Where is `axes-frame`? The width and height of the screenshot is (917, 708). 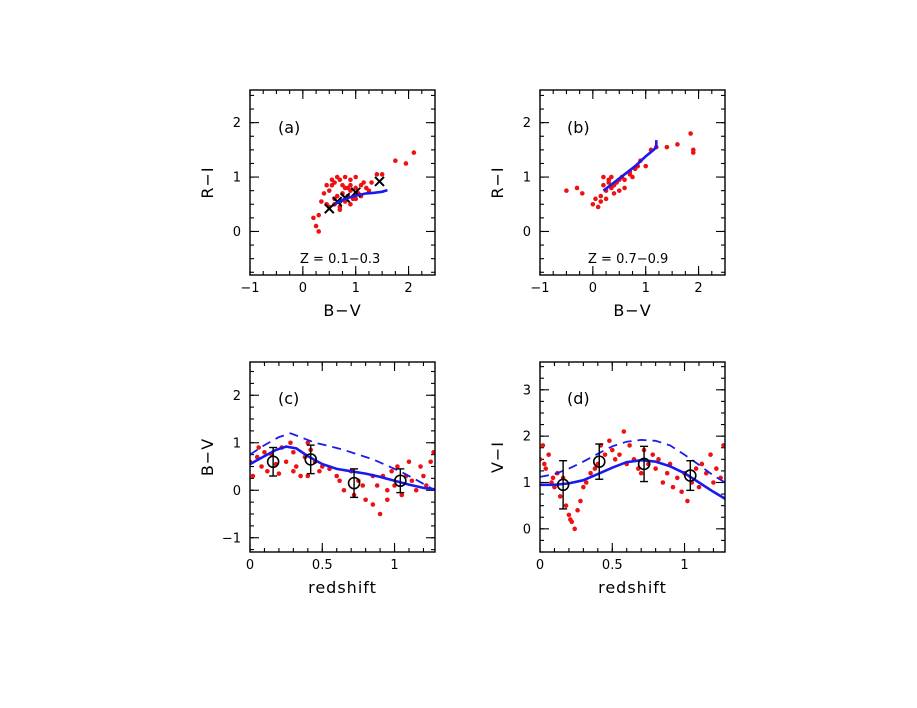 axes-frame is located at coordinates (342, 457).